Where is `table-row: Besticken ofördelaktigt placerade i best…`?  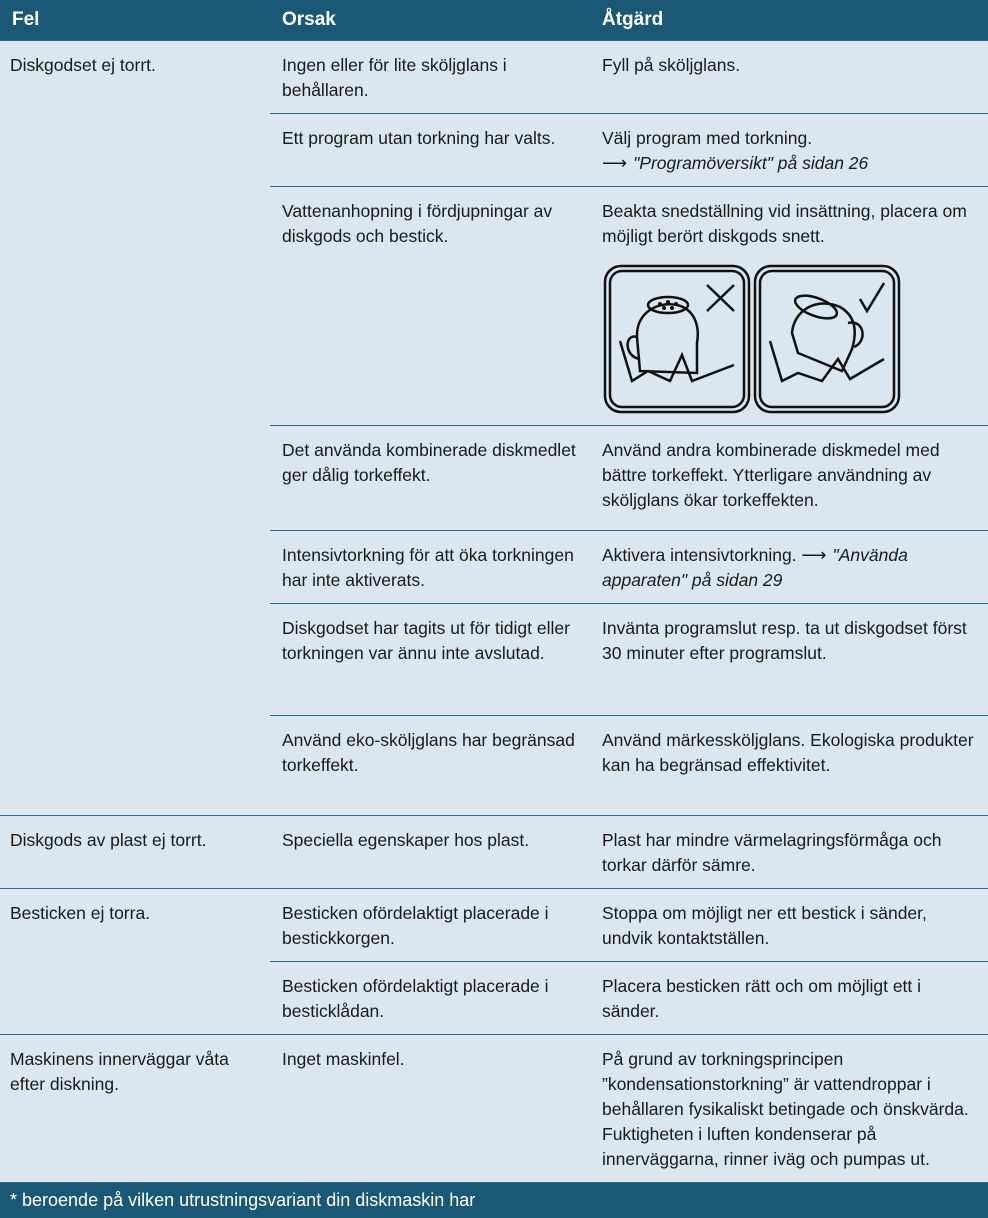 table-row: Besticken ofördelaktigt placerade i best… is located at coordinates (494, 998).